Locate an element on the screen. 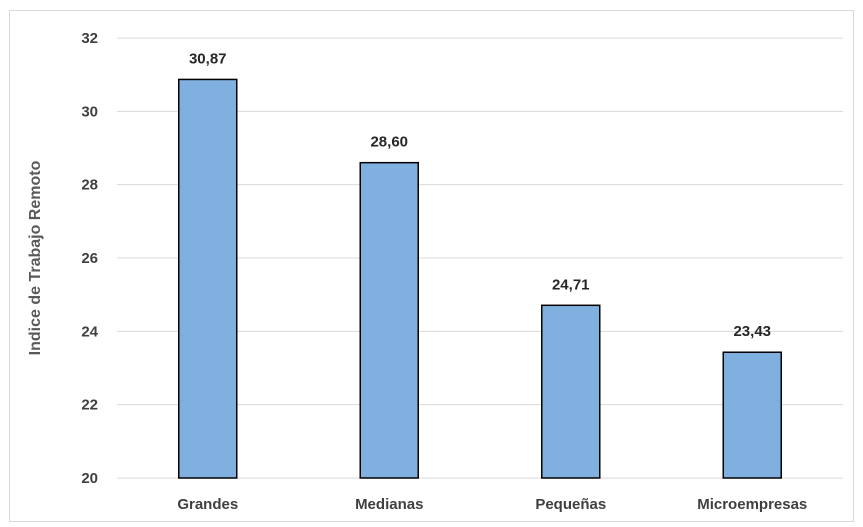  y-tick-label: 26 is located at coordinates (89, 258).